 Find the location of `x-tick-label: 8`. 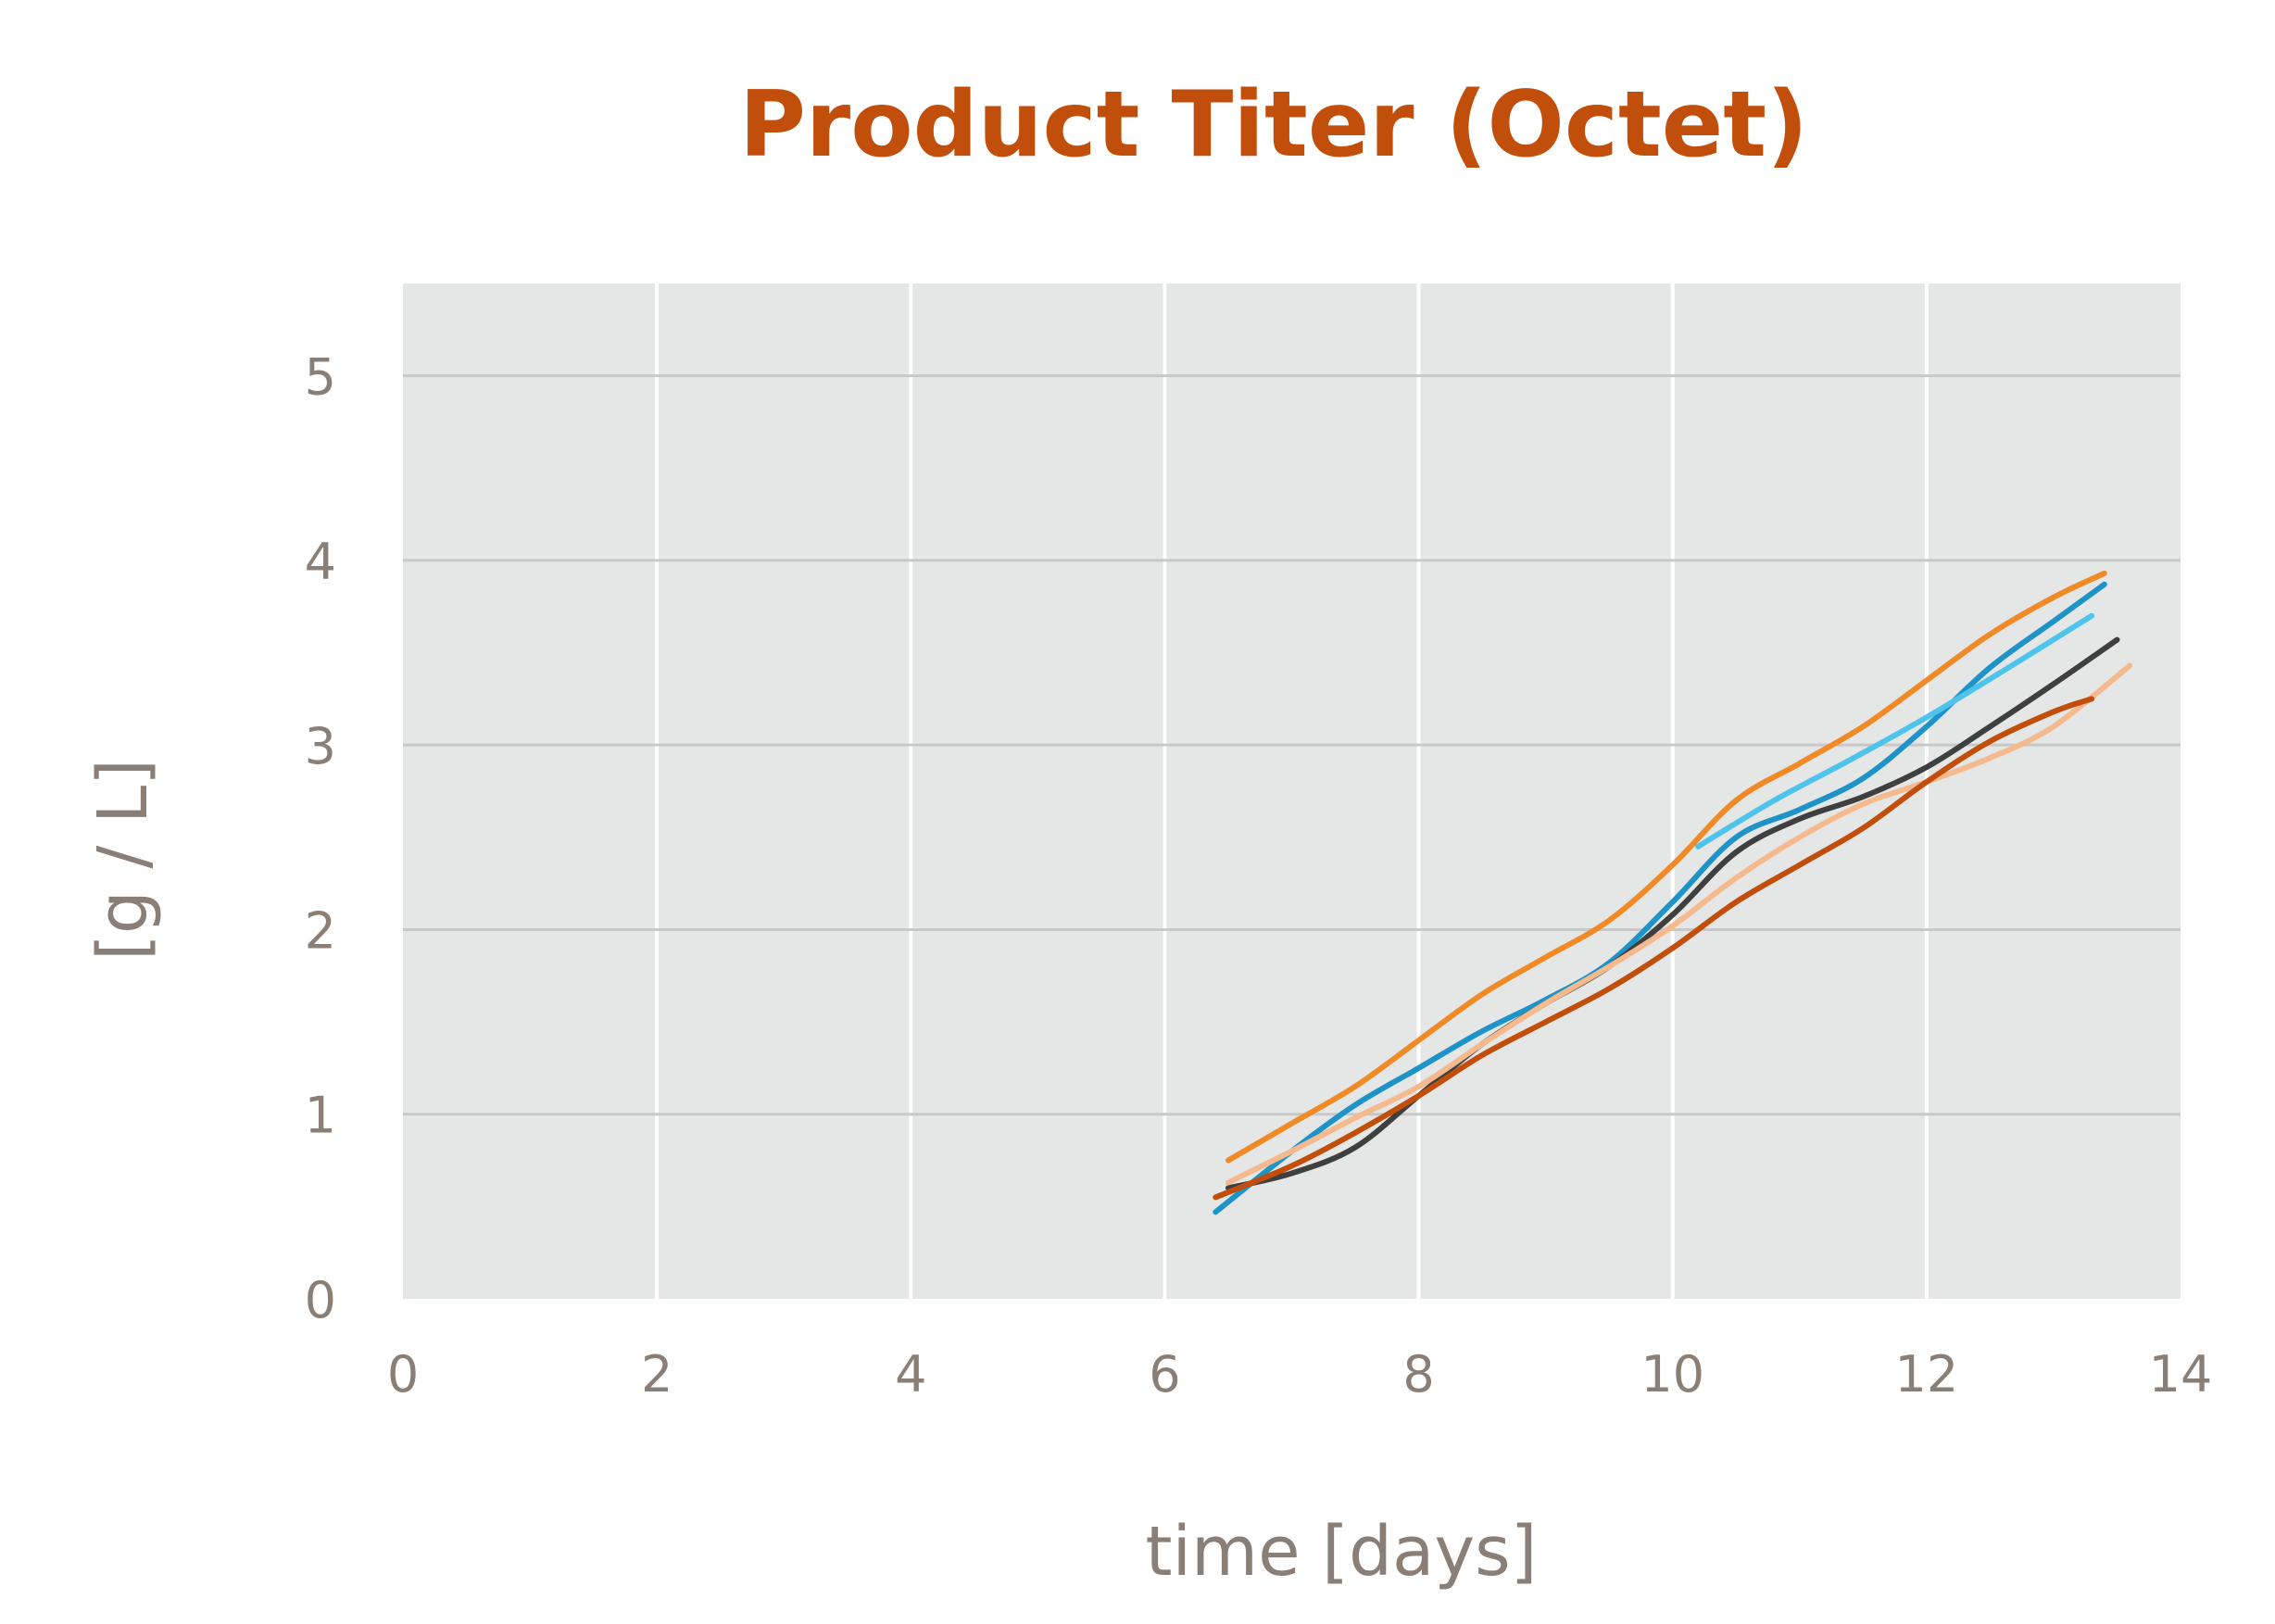

x-tick-label: 8 is located at coordinates (1418, 1374).